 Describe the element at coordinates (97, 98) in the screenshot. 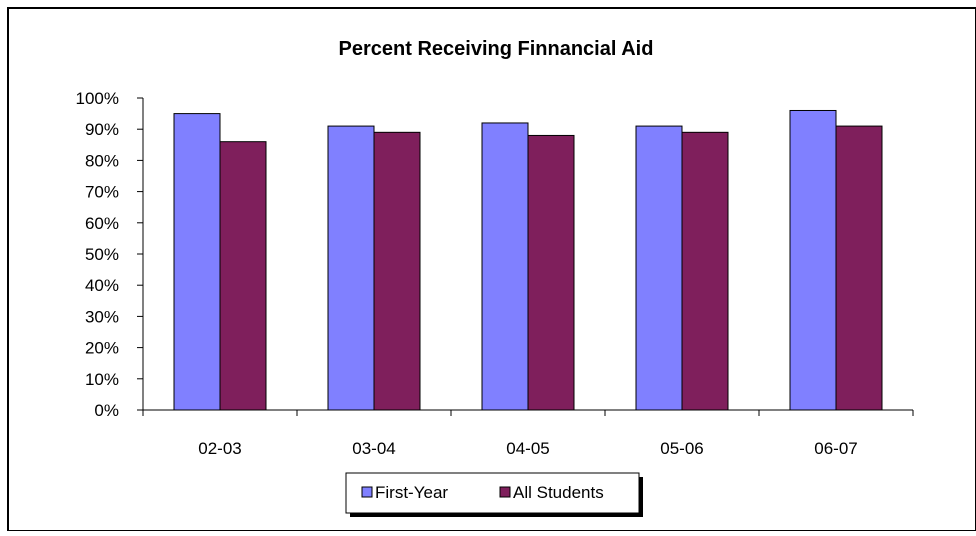

I see `y-tick-label: 100%` at that location.